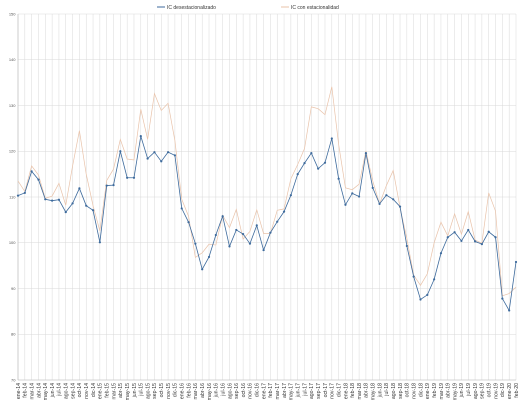 The height and width of the screenshot is (414, 530). I want to click on legend-label-ic-con-estacionalidad: IC con estacionalidad, so click(315, 8).